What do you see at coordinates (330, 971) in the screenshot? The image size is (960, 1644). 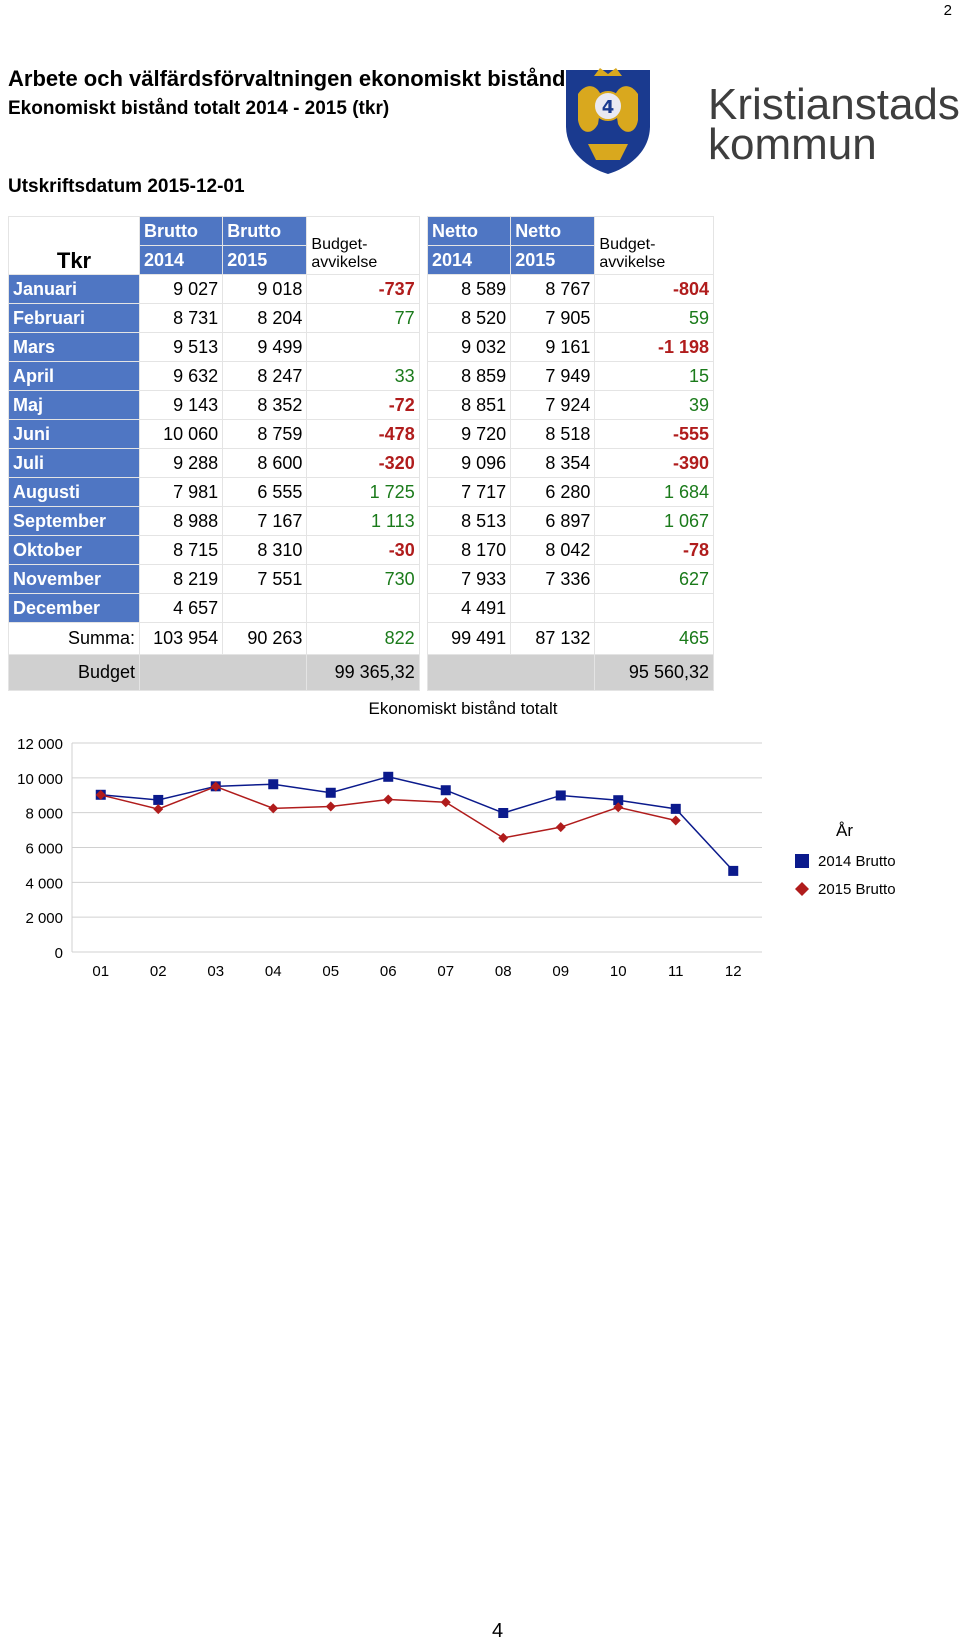 I see `x-tick-label: 05` at bounding box center [330, 971].